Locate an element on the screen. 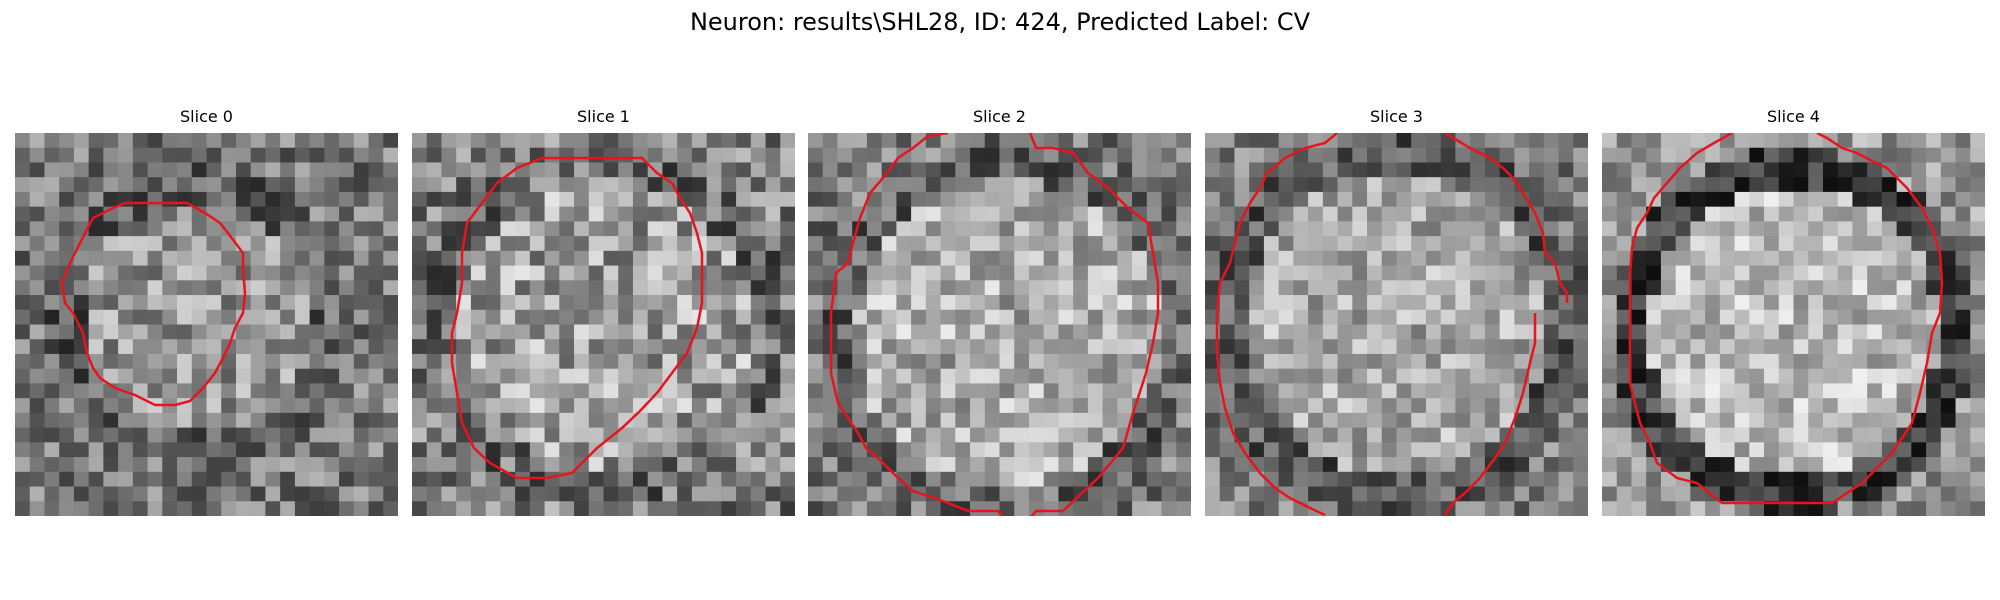 This screenshot has height=600, width=2000. slice-panel-1: Slice 1 is located at coordinates (603, 311).